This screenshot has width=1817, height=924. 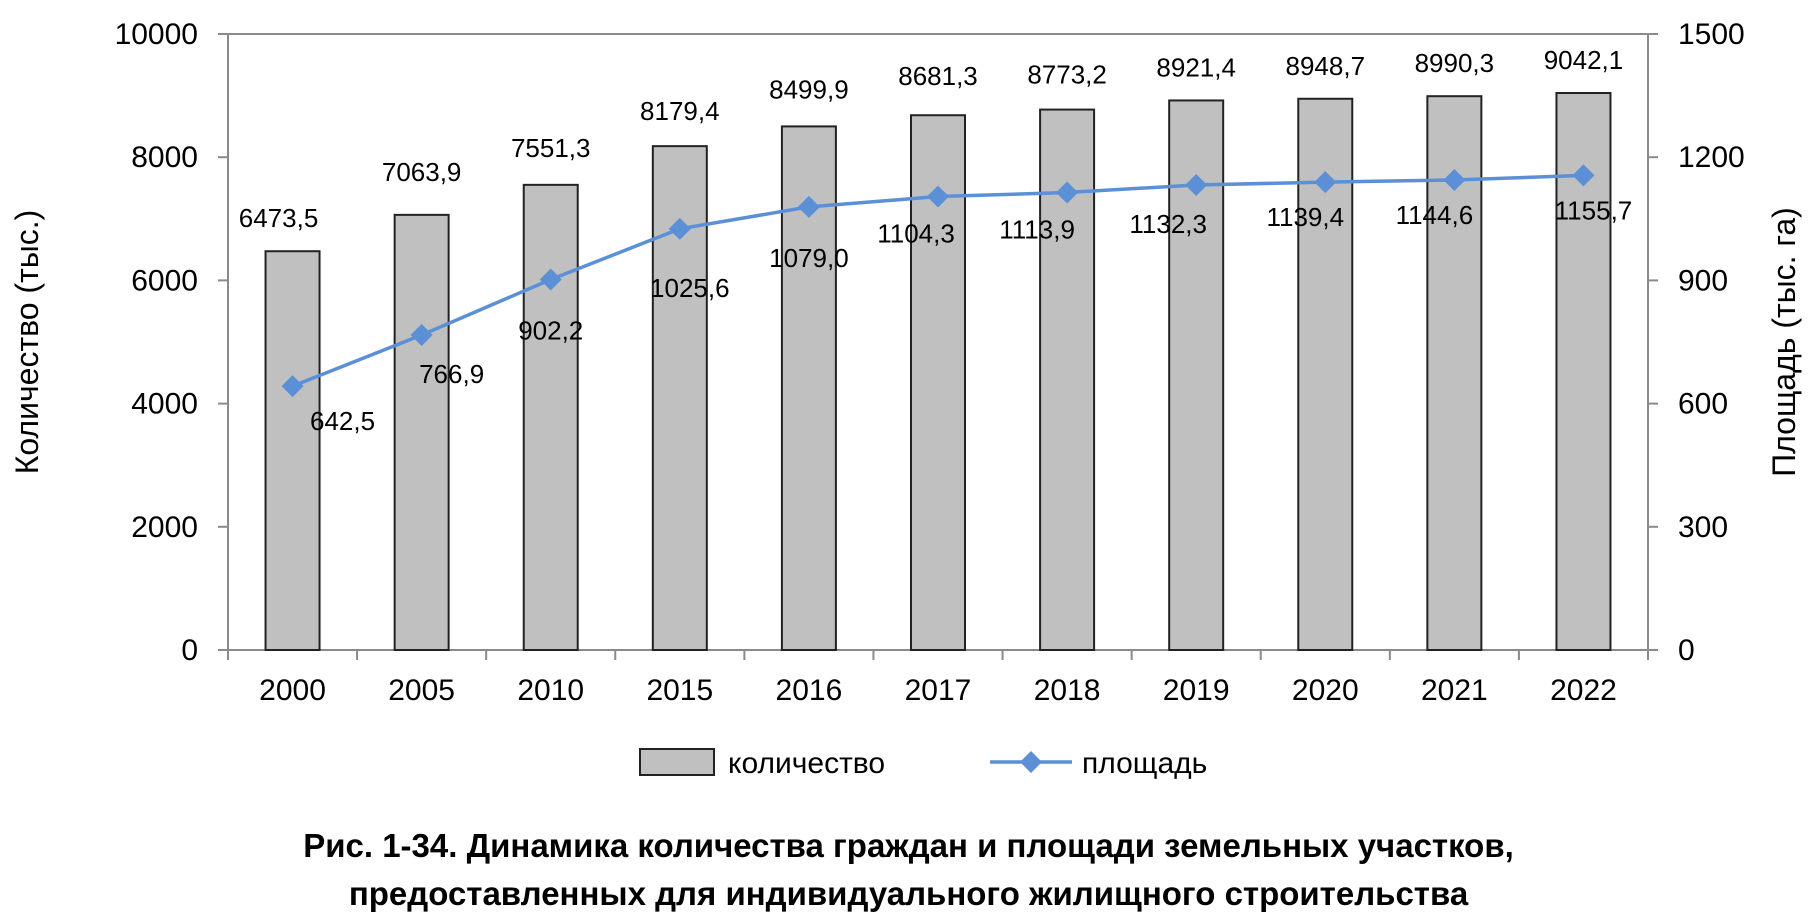 I want to click on y-axis-title: Количество (тыс.), so click(x=27, y=342).